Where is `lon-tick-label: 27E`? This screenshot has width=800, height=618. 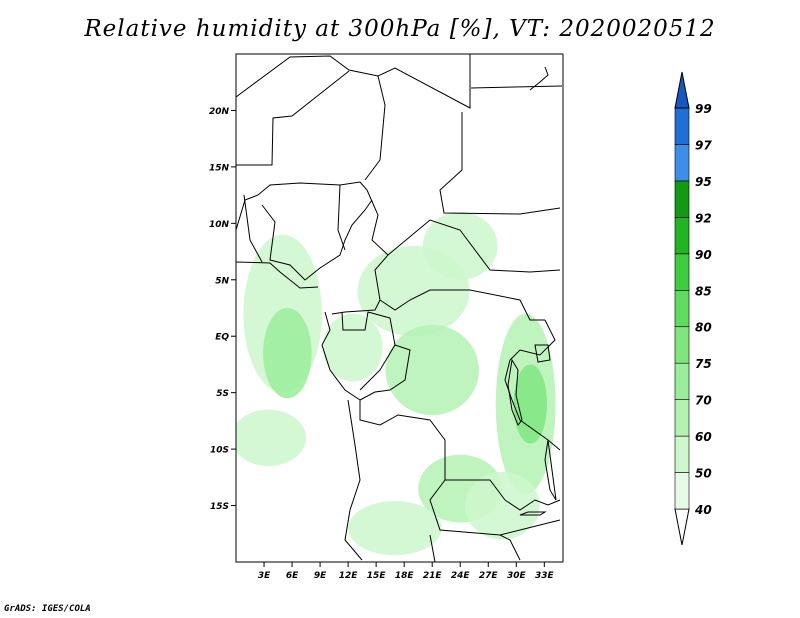 lon-tick-label: 27E is located at coordinates (489, 576).